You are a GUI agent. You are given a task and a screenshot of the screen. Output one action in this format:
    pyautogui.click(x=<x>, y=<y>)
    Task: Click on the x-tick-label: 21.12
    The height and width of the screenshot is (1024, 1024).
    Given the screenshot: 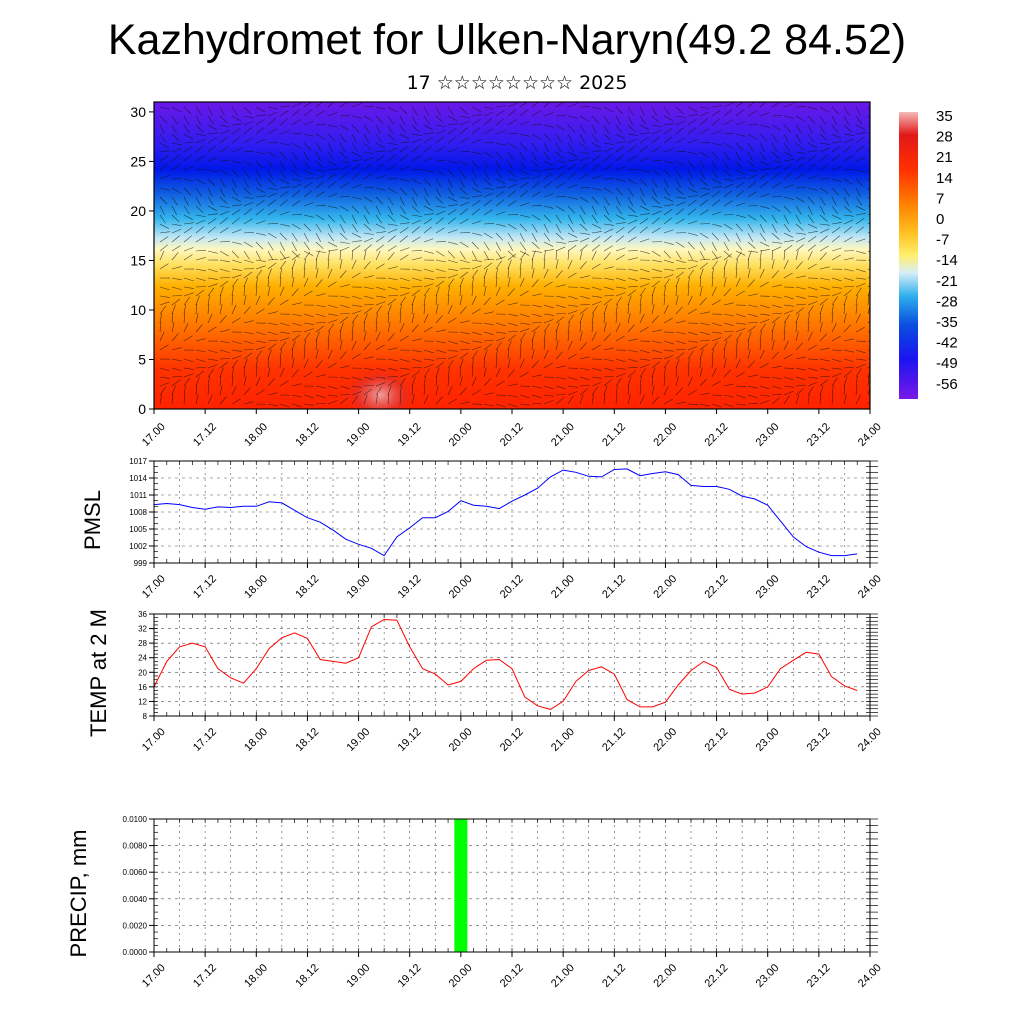 What is the action you would take?
    pyautogui.click(x=614, y=587)
    